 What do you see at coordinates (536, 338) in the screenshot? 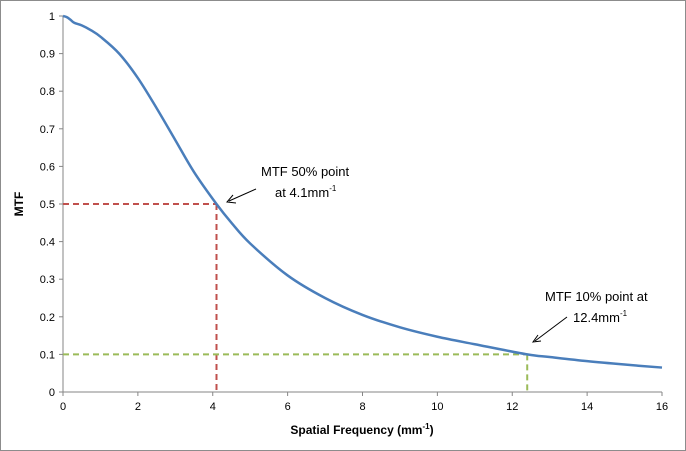
I see `annotation-mtf10-arrowhead` at bounding box center [536, 338].